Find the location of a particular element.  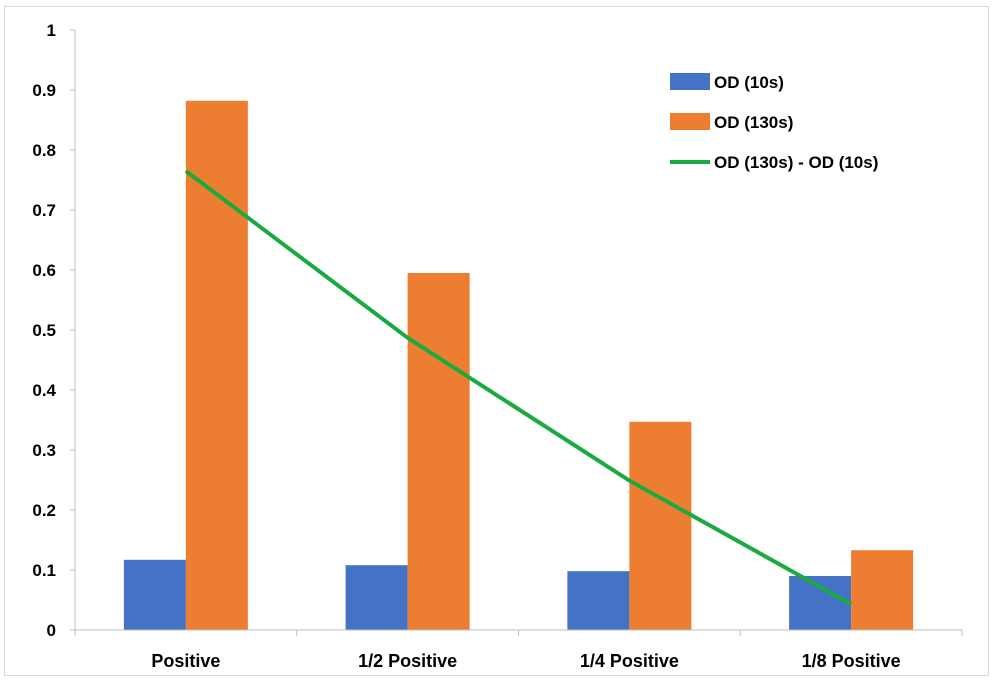

x-category-label: 1/4 Positive is located at coordinates (629, 661).